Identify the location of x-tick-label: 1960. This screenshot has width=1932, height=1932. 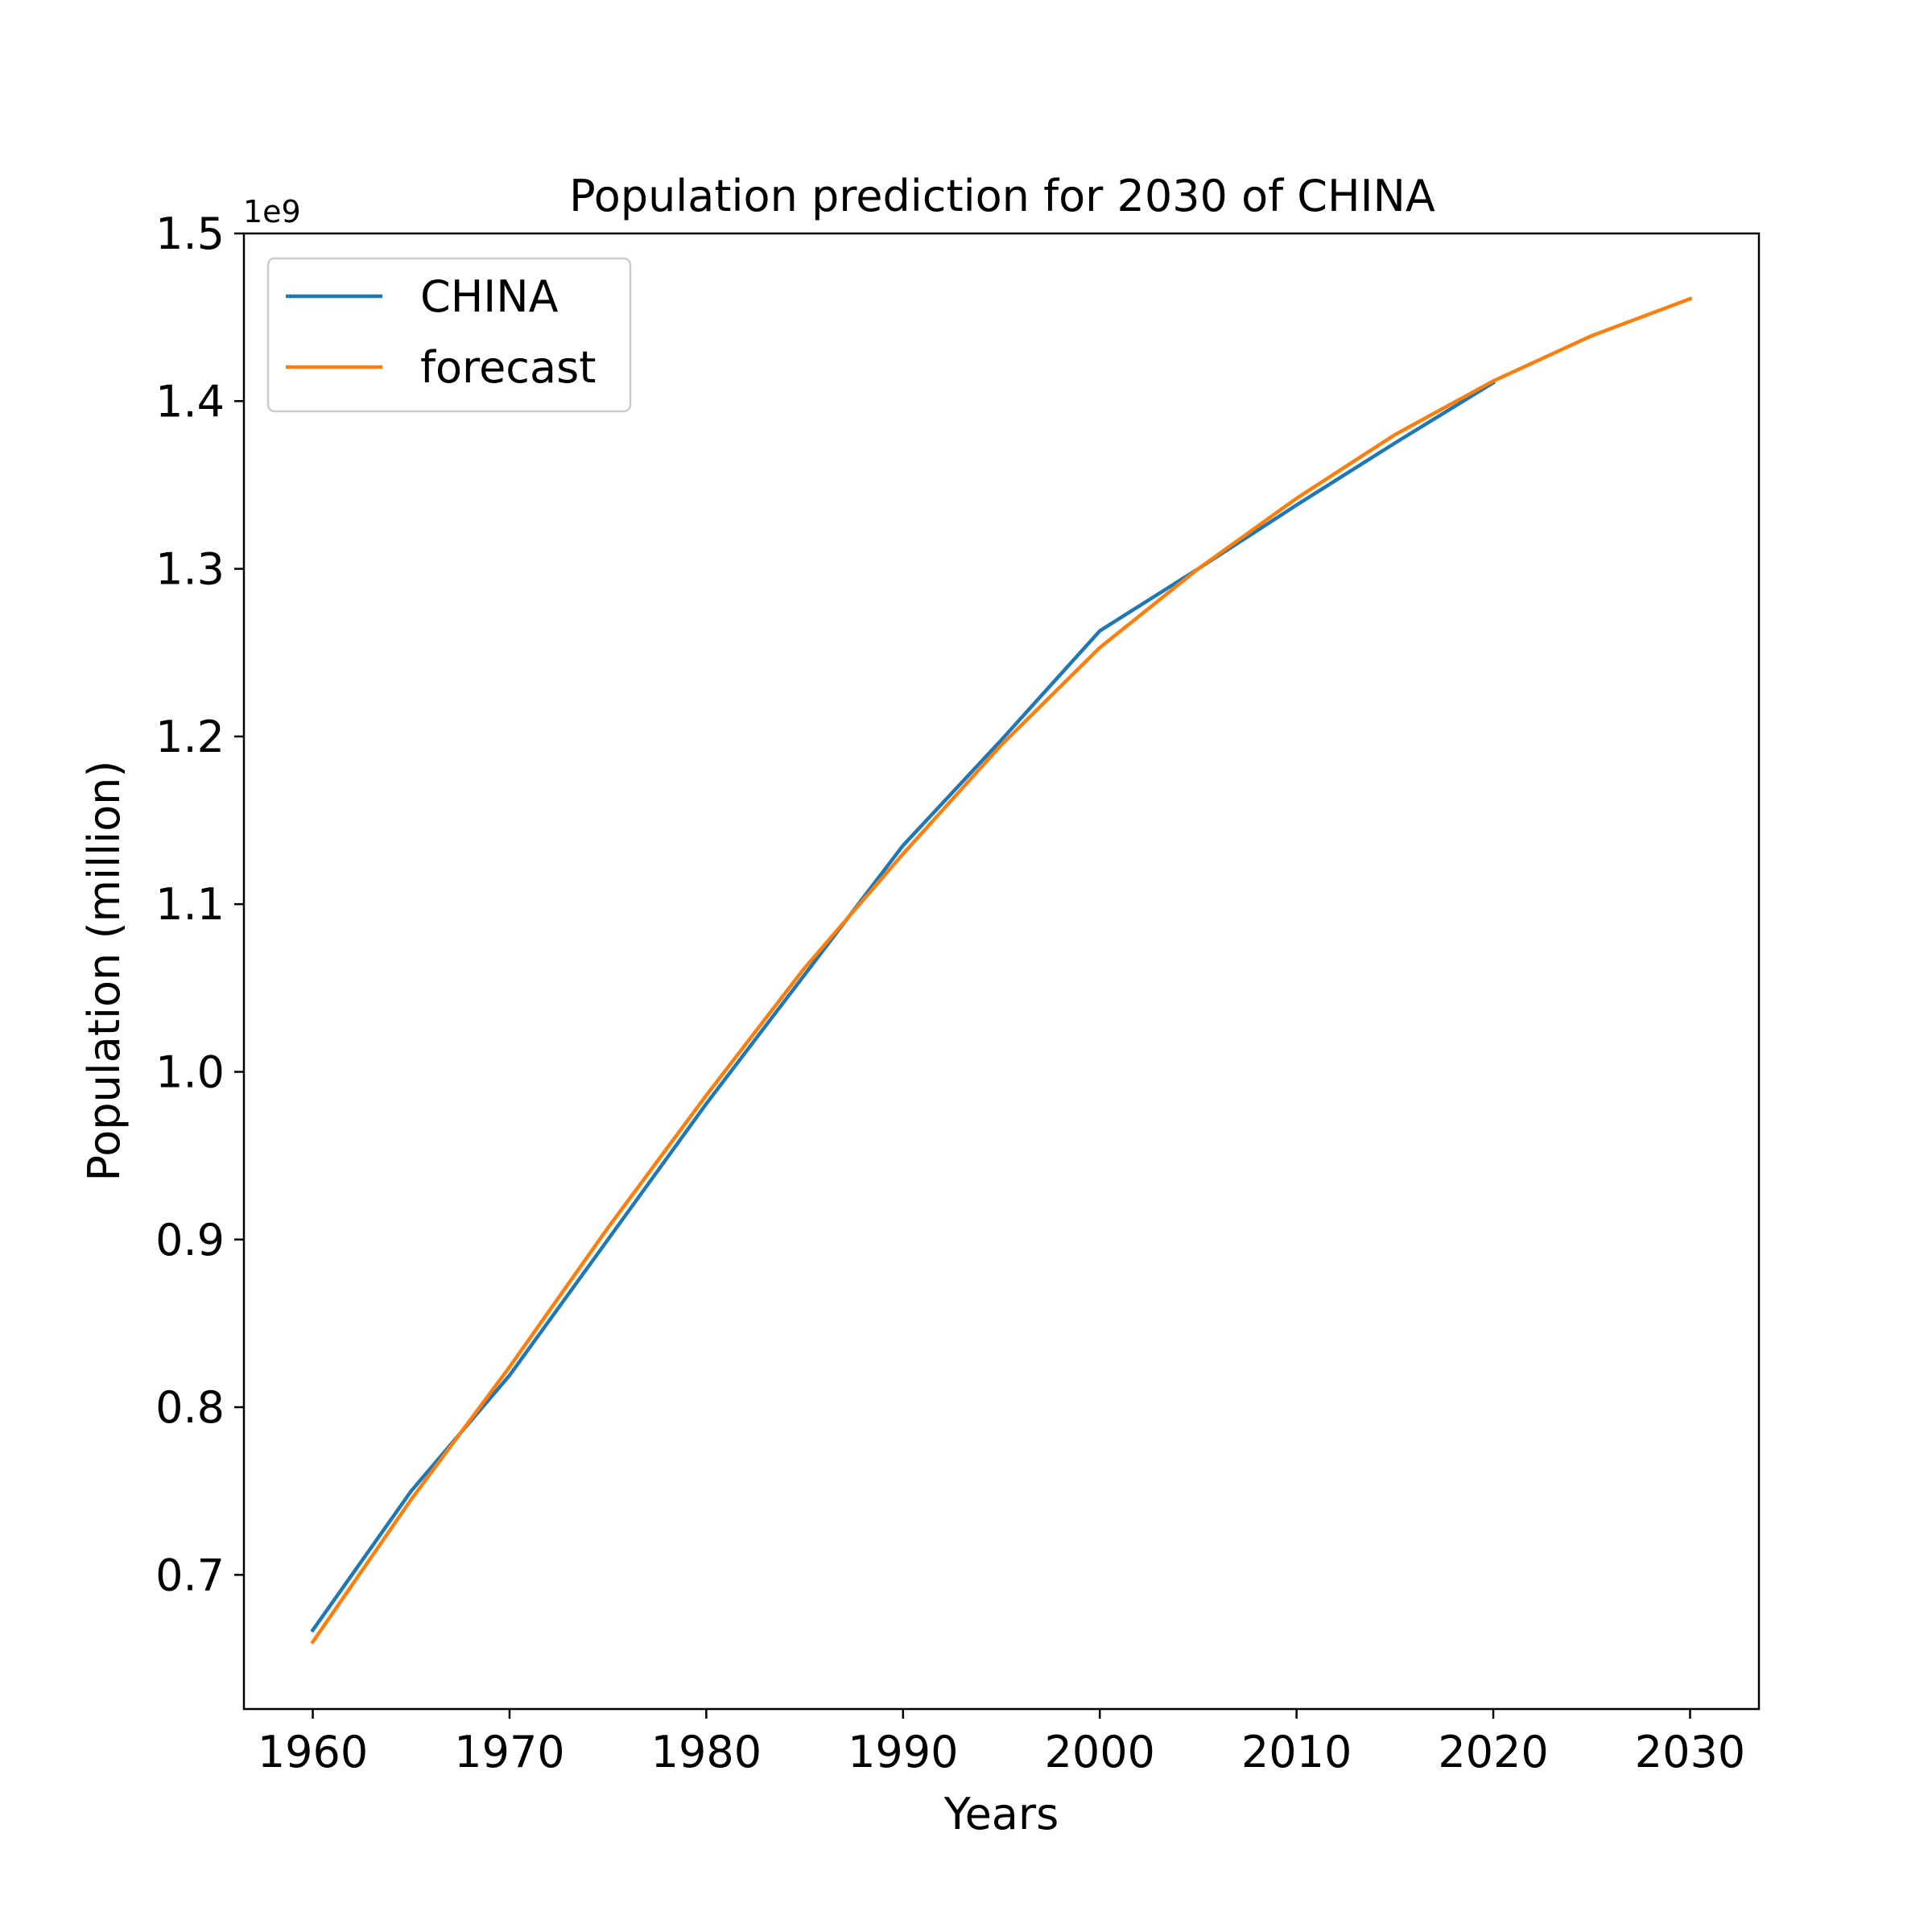
(313, 1752).